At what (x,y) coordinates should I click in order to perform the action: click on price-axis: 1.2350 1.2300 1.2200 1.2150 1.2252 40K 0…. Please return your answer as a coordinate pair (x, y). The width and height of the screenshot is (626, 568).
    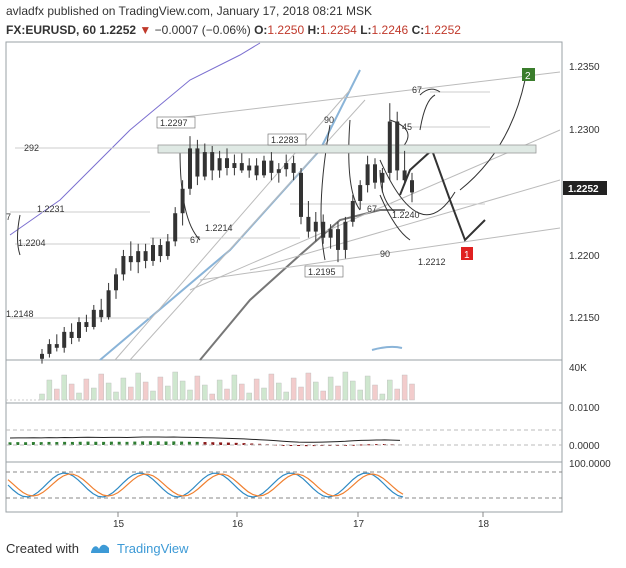
    Looking at the image, I should click on (587, 266).